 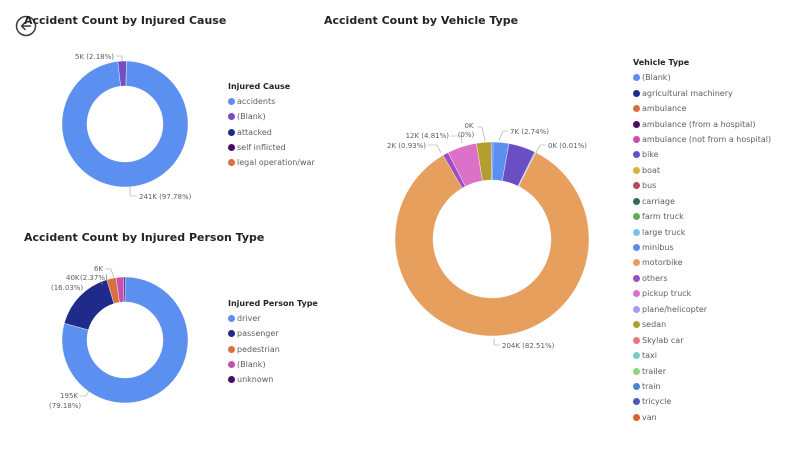 What do you see at coordinates (702, 370) in the screenshot?
I see `legend-item: trailer` at bounding box center [702, 370].